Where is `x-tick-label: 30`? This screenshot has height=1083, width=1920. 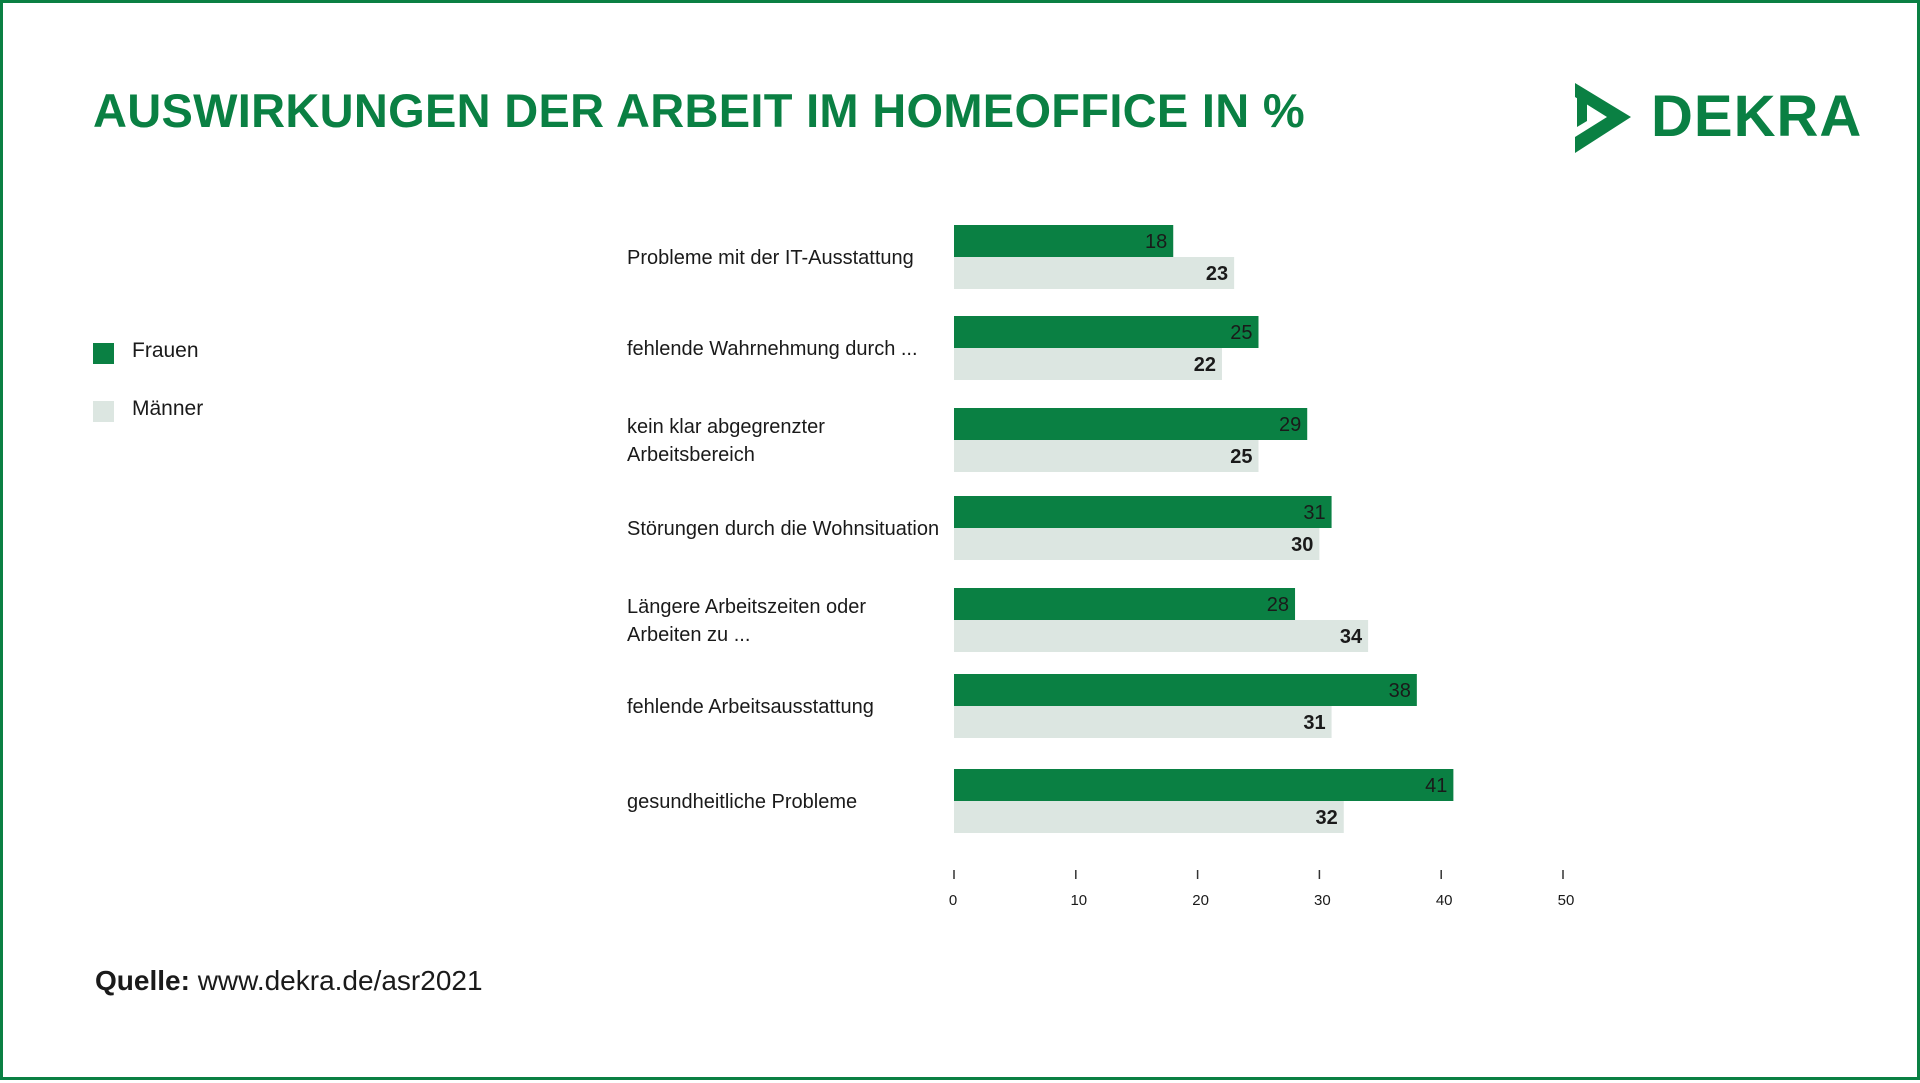 x-tick-label: 30 is located at coordinates (1322, 900).